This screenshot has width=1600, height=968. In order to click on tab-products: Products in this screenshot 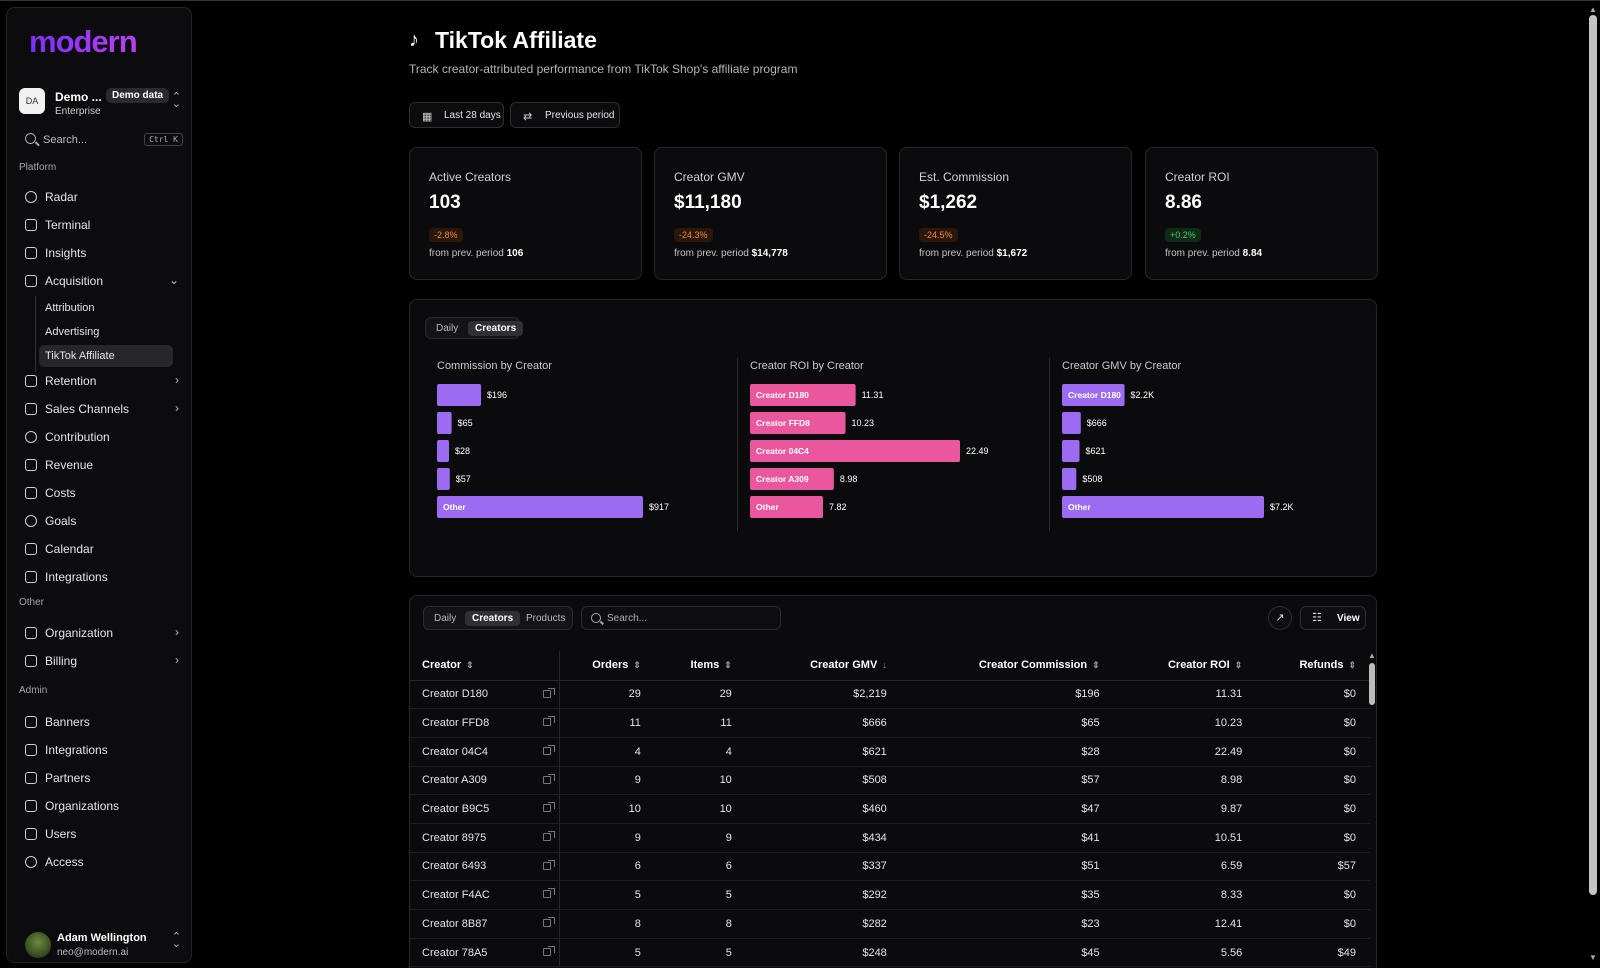, I will do `click(546, 618)`.